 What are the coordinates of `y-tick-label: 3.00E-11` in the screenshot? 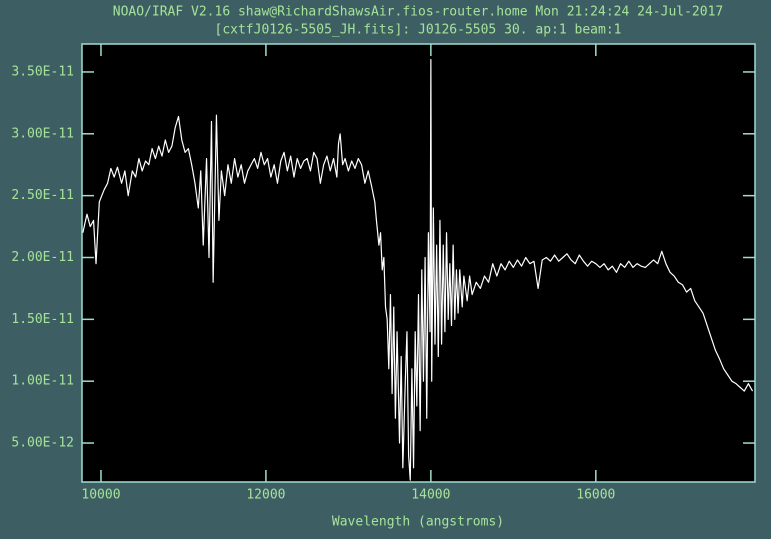 It's located at (42, 133).